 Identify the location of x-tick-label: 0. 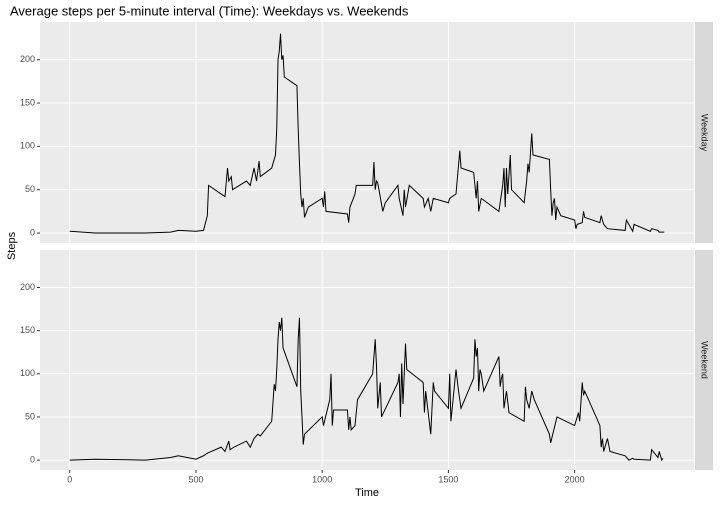
(69, 479).